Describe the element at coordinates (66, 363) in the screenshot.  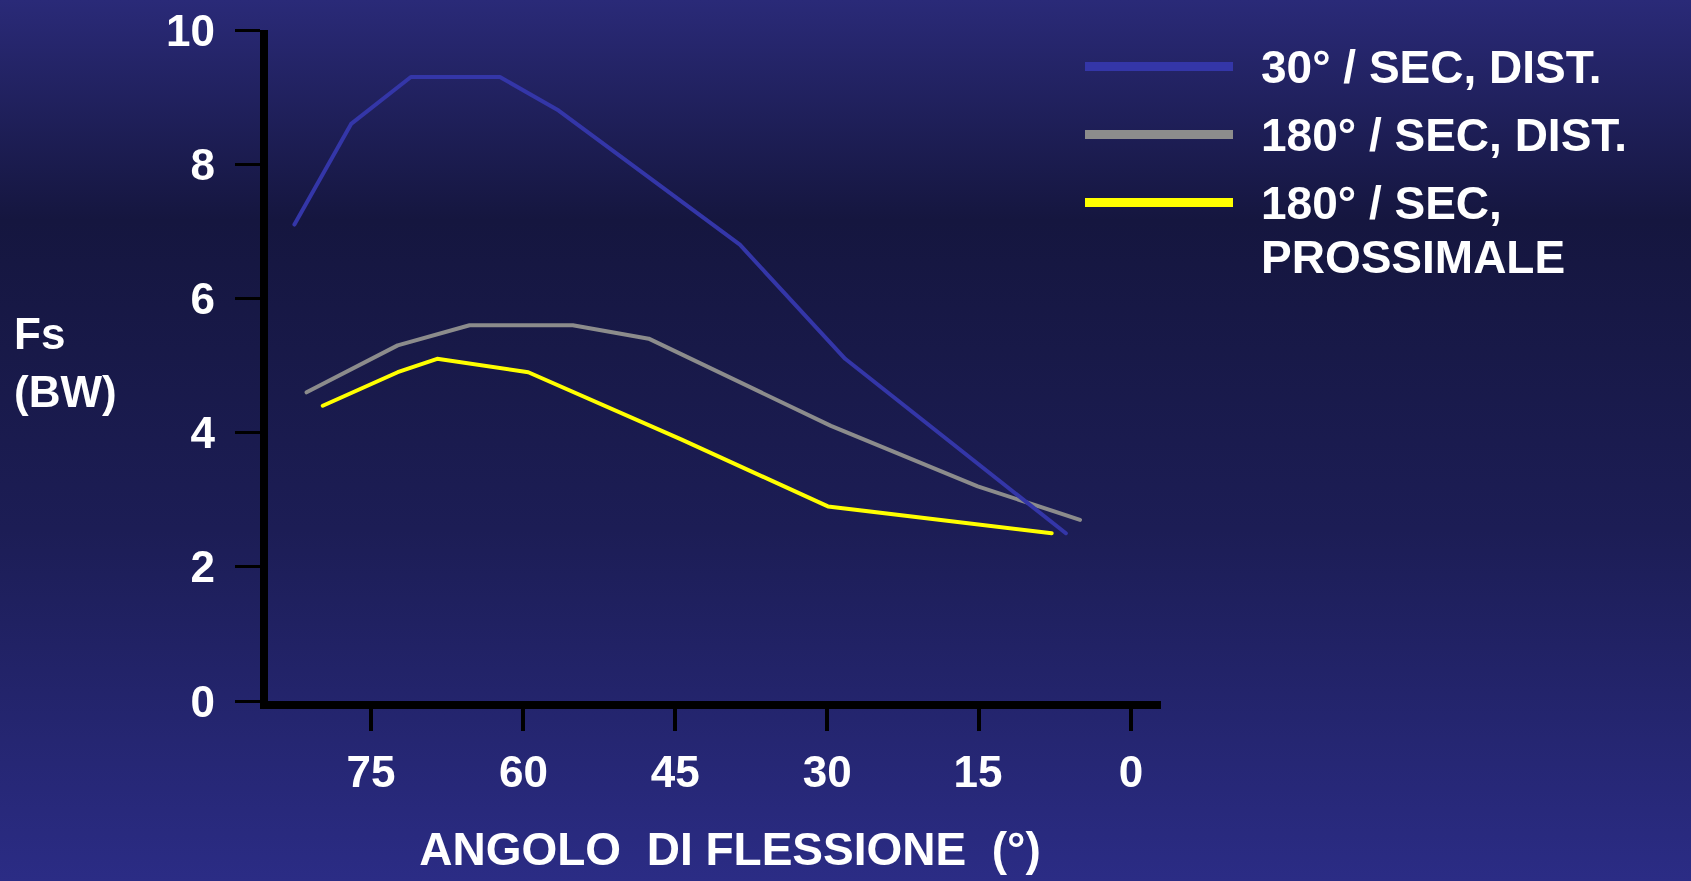
I see `y-axis-title: Fs (BW)` at that location.